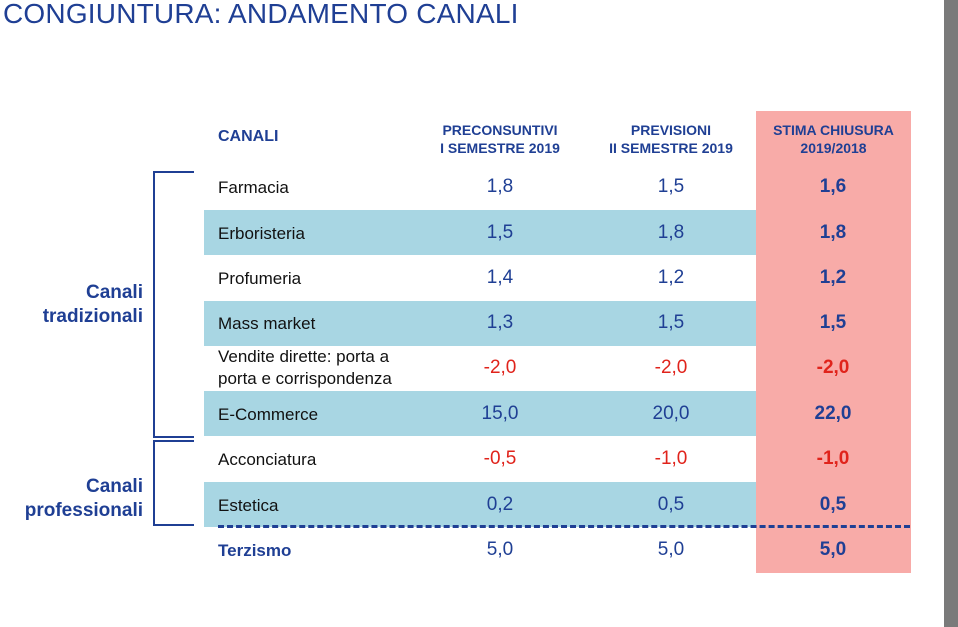 This screenshot has width=958, height=627. What do you see at coordinates (833, 367) in the screenshot?
I see `value-stima: -2,0` at bounding box center [833, 367].